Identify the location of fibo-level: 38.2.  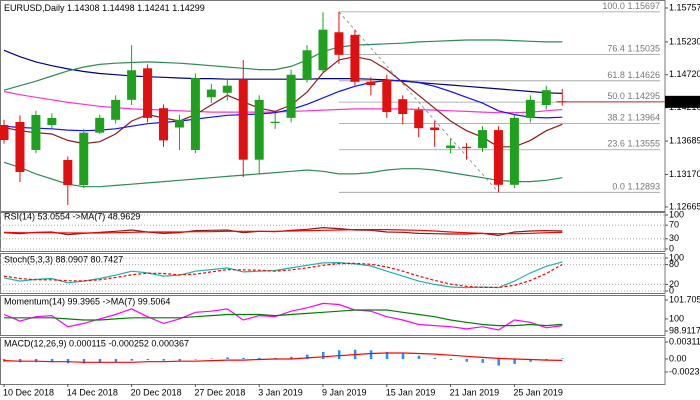
(616, 118).